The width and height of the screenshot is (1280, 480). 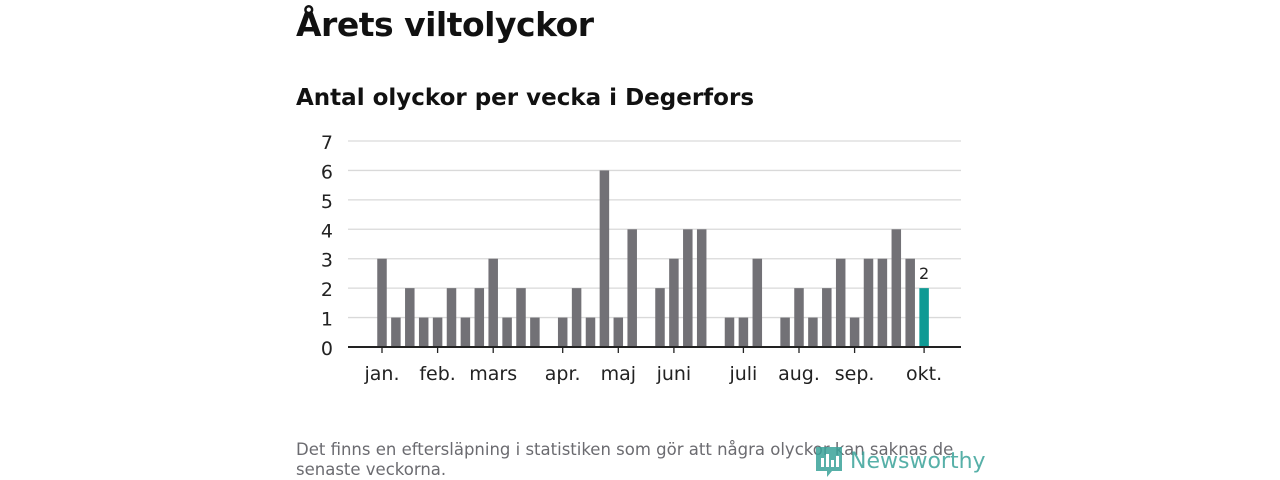 What do you see at coordinates (493, 374) in the screenshot?
I see `x-tick-label: mars` at bounding box center [493, 374].